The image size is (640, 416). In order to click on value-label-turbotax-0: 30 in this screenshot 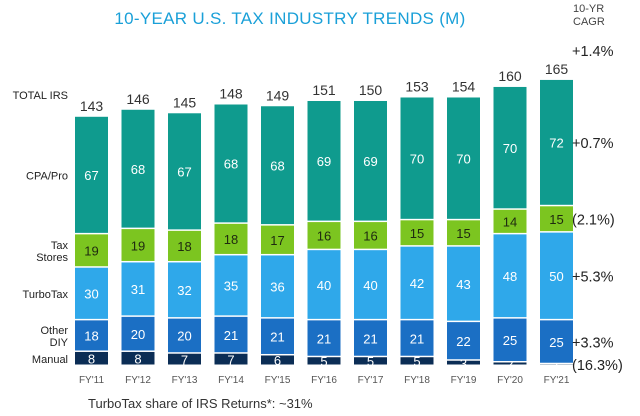, I will do `click(91, 294)`.